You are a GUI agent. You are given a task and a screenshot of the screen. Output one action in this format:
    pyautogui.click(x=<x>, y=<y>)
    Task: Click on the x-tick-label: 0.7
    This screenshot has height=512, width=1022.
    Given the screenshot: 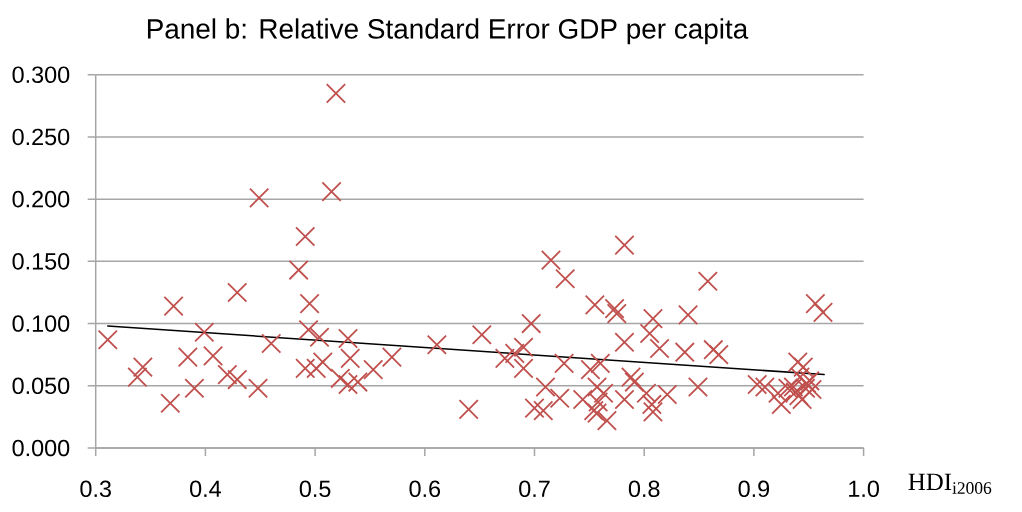 What is the action you would take?
    pyautogui.click(x=534, y=489)
    